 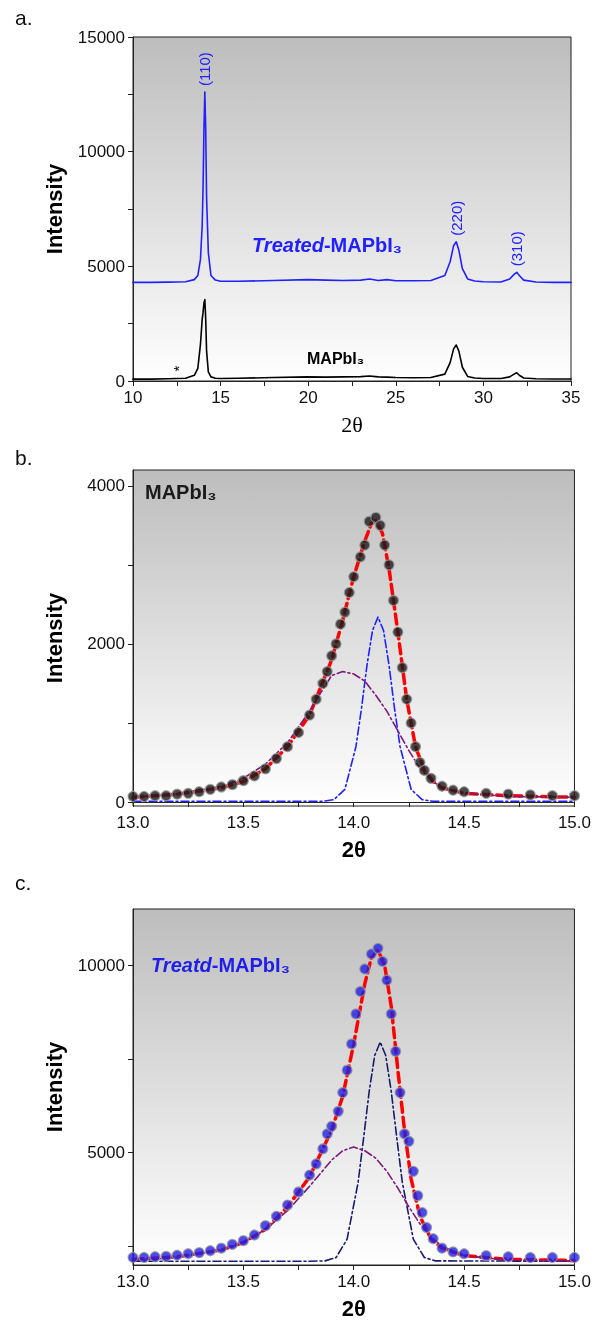 What do you see at coordinates (308, 397) in the screenshot?
I see `x-tick-label: 20` at bounding box center [308, 397].